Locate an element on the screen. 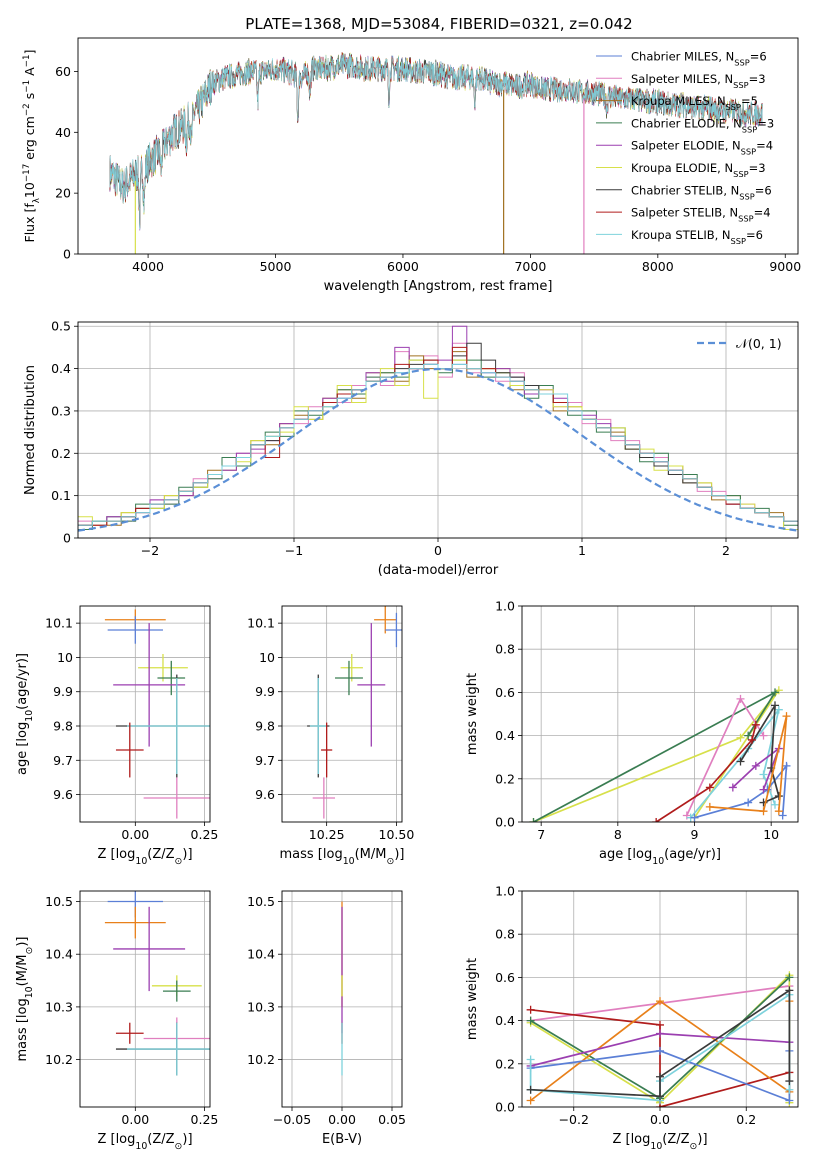  ticks: −0.2 0.0 0.2 0.0 0.2 0.4 0.6 0.8 1.0 is located at coordinates (625, 1006).